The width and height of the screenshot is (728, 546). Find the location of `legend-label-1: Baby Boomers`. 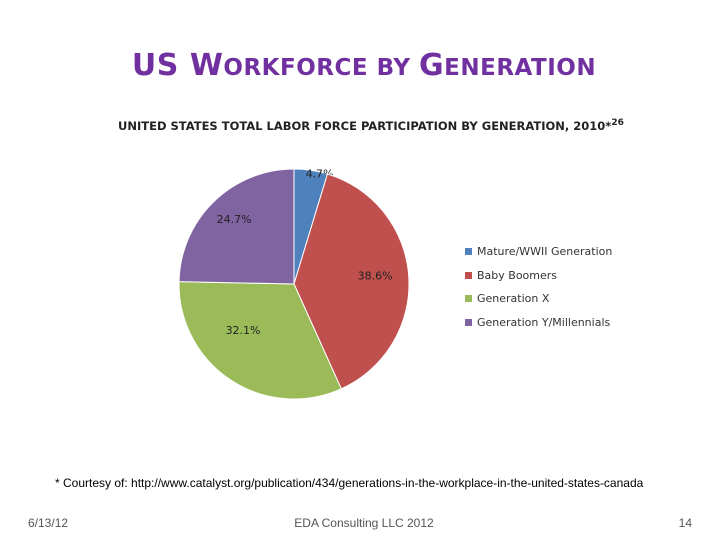

legend-label-1: Baby Boomers is located at coordinates (517, 275).